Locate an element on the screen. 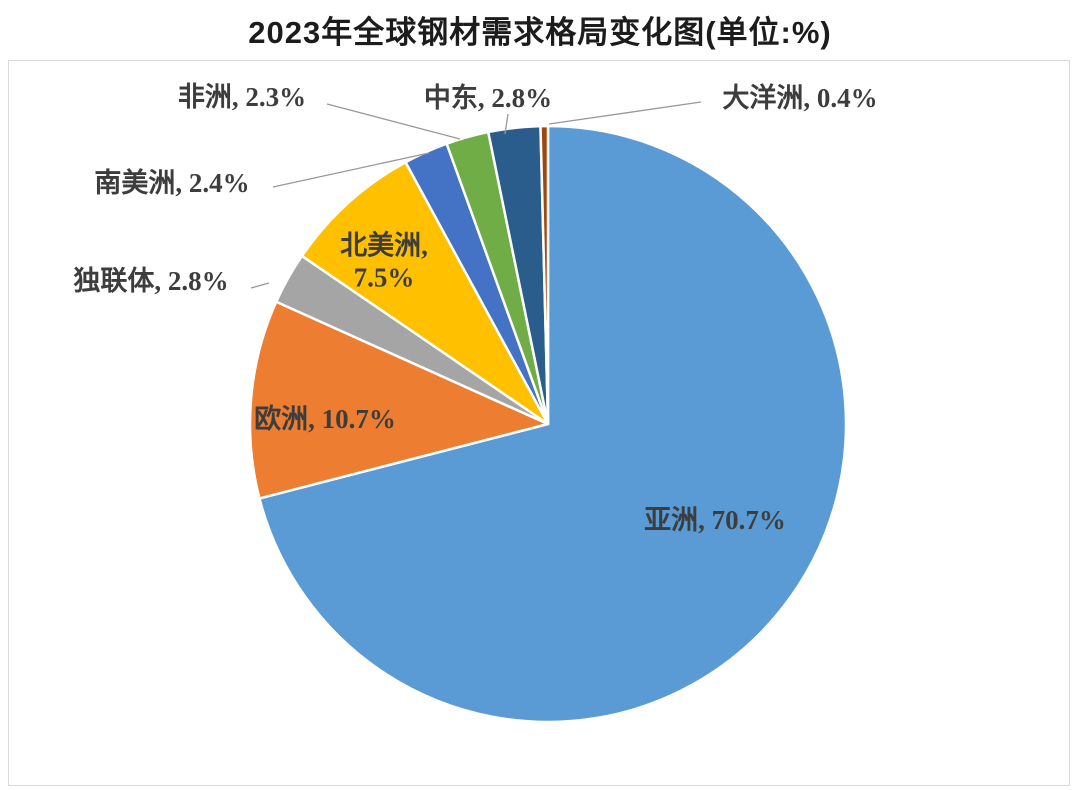 Image resolution: width=1080 pixels, height=790 pixels. slice-label-europe: 欧洲, 10.7% is located at coordinates (325, 418).